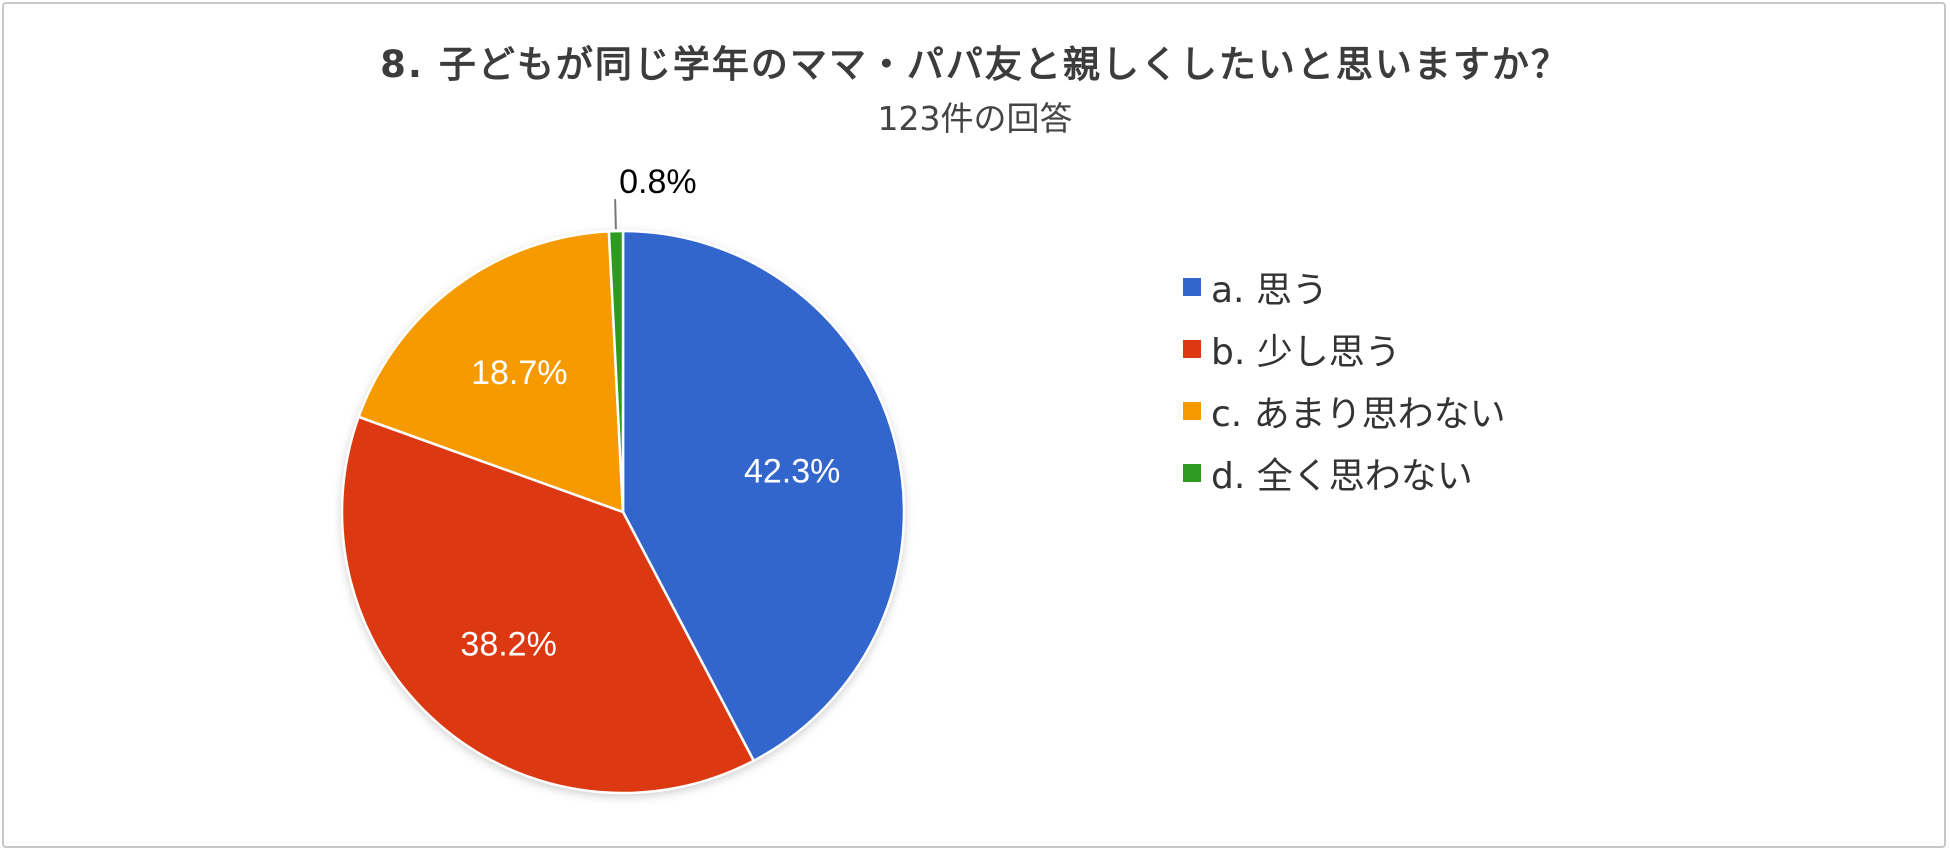  I want to click on legend-label: b. 少し思う, so click(1306, 352).